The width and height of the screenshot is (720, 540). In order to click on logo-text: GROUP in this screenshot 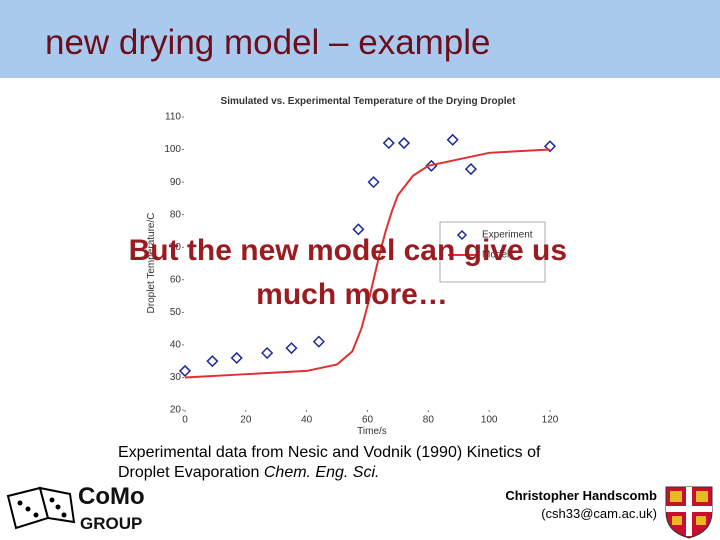, I will do `click(111, 523)`.